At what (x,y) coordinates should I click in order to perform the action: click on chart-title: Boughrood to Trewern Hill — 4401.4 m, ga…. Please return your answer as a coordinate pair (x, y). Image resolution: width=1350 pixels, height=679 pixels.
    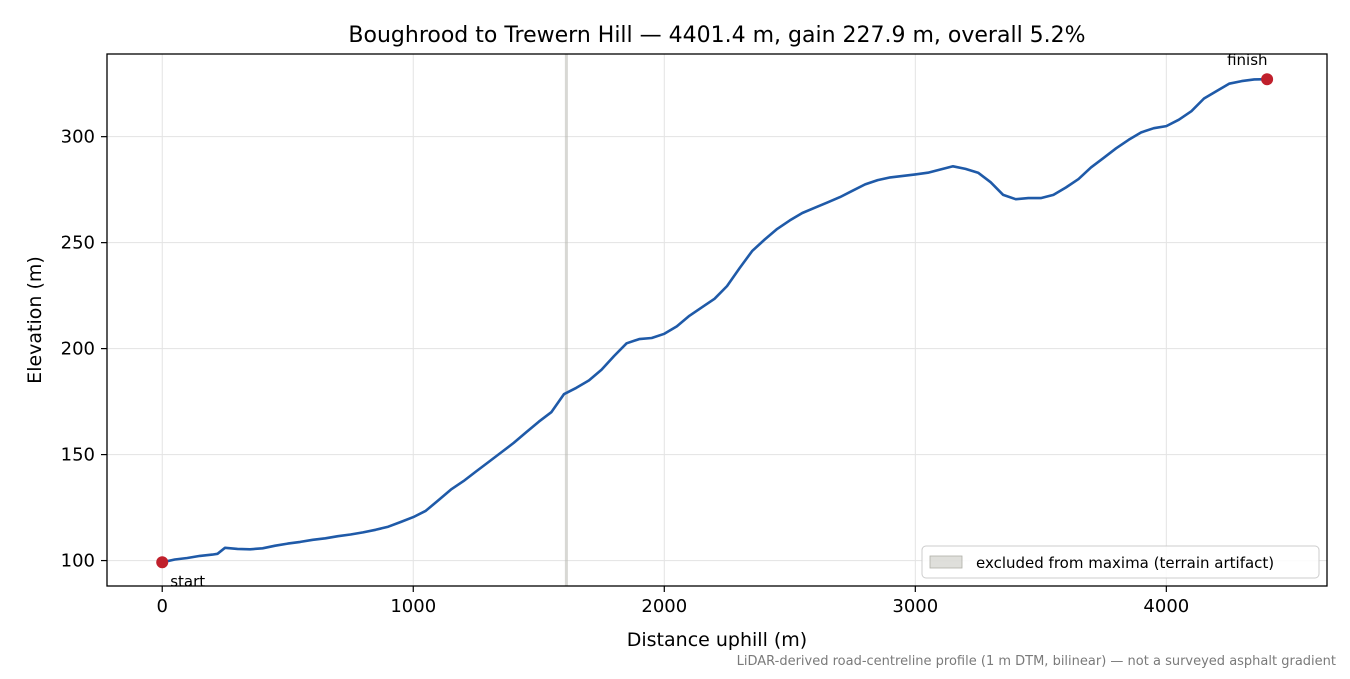
    Looking at the image, I should click on (716, 35).